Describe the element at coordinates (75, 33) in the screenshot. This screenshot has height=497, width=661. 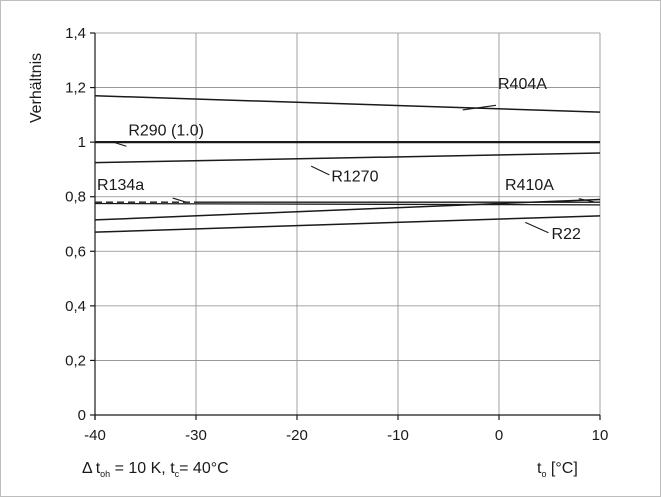
I see `y-tick-label: 1,4` at that location.